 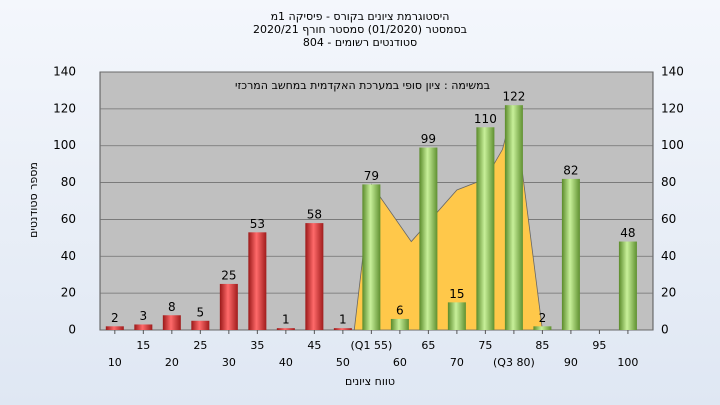 I want to click on data-label: 8, so click(x=172, y=307).